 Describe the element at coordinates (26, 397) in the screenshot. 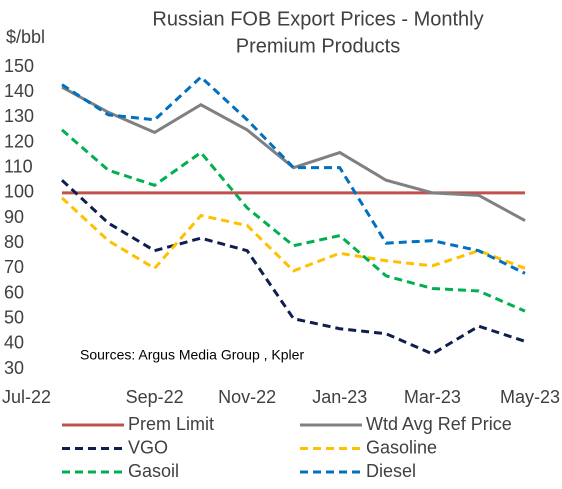

I see `x-tick-label: Jul-22` at that location.